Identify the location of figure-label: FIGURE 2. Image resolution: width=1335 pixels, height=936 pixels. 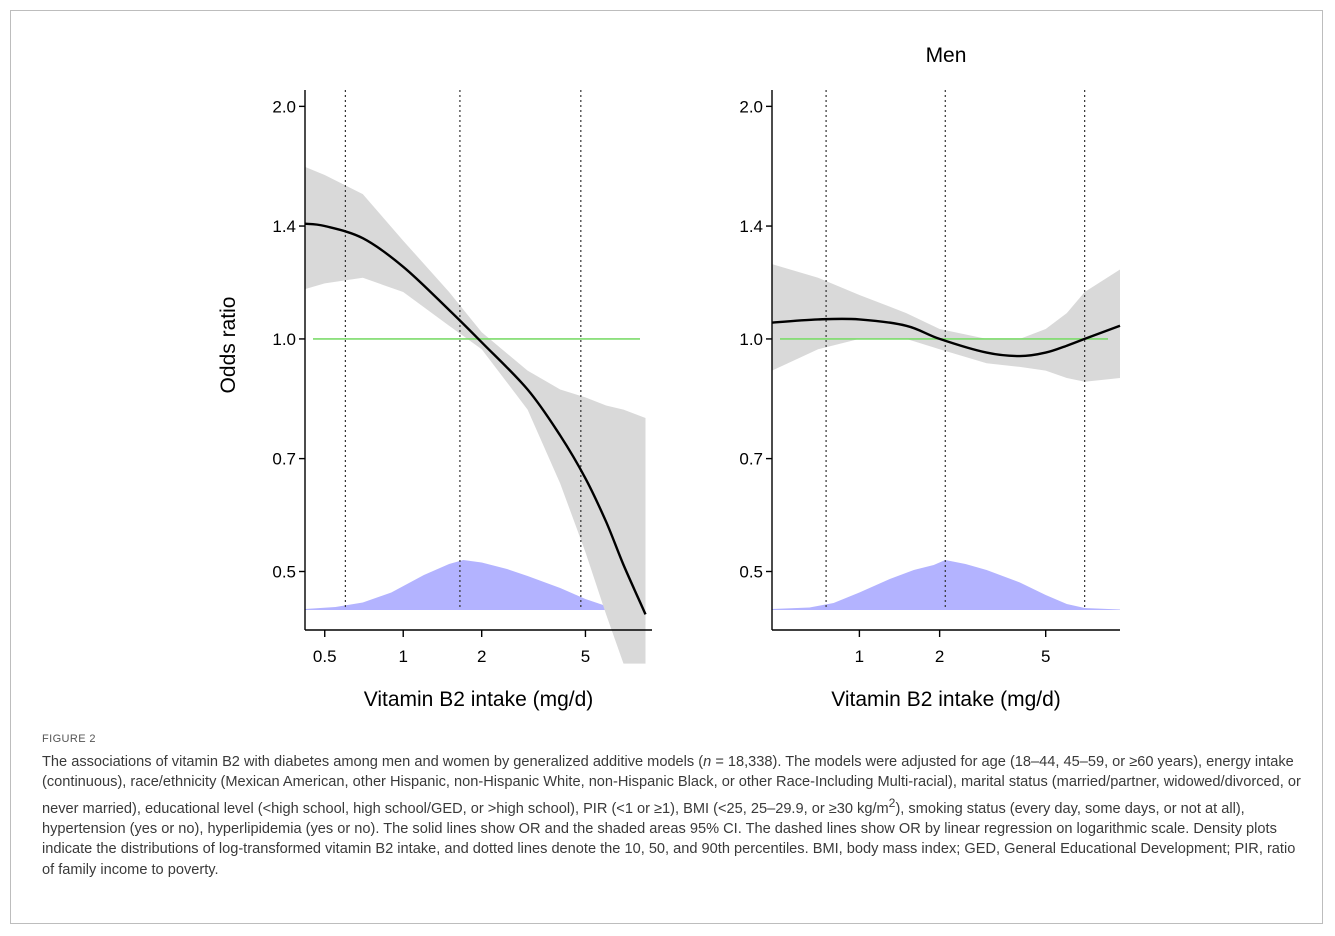
(69, 739).